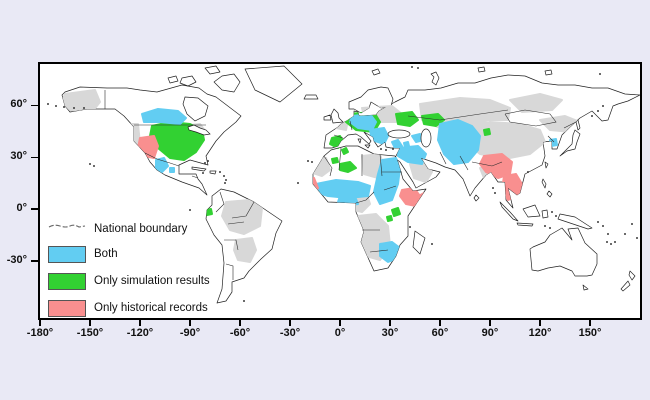 The height and width of the screenshot is (400, 650). What do you see at coordinates (307, 122) in the screenshot?
I see `inland-water` at bounding box center [307, 122].